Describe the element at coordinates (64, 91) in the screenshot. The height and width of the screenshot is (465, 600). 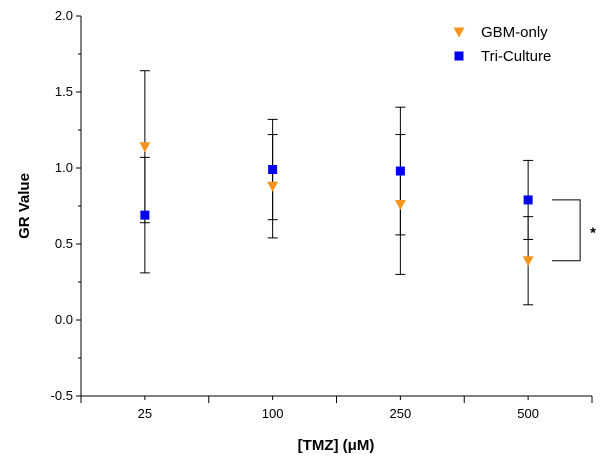
I see `y-tick-label: 1.5` at that location.